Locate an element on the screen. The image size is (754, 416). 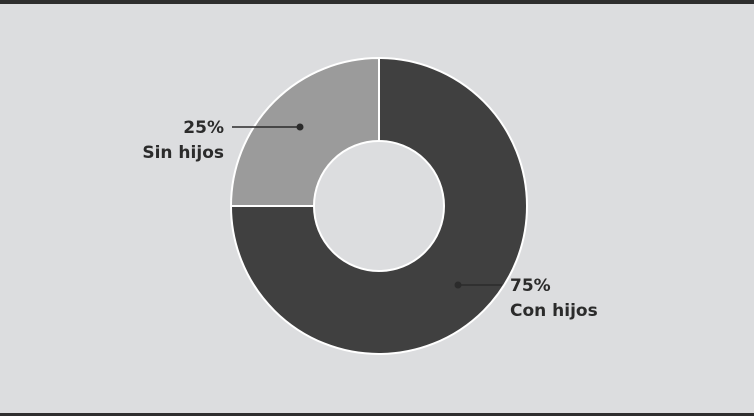
slice-name-con-hijos: Con hijos is located at coordinates (554, 311).